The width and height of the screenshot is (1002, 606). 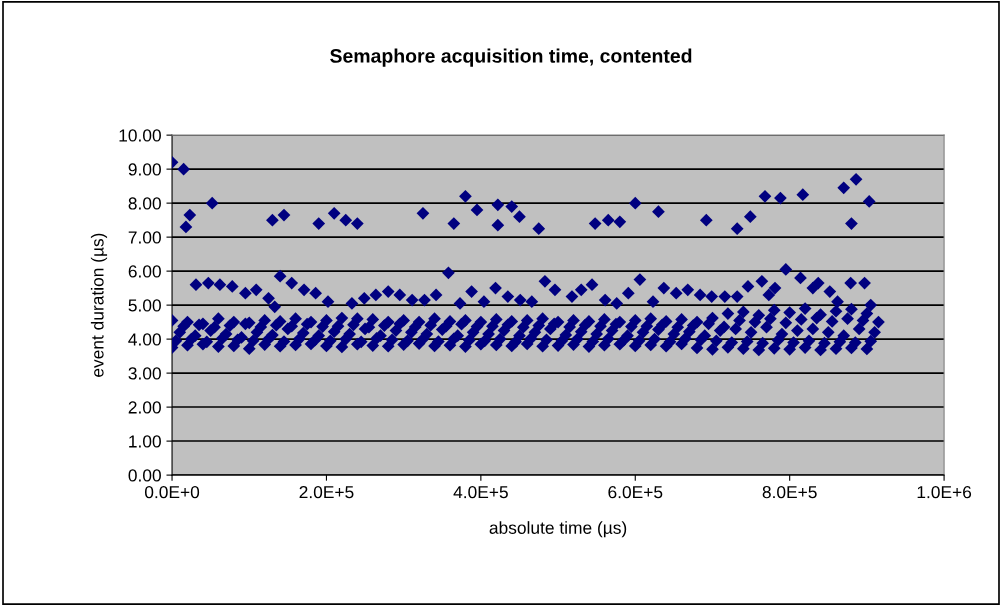 I want to click on y-tick-label: 1.00, so click(x=145, y=441).